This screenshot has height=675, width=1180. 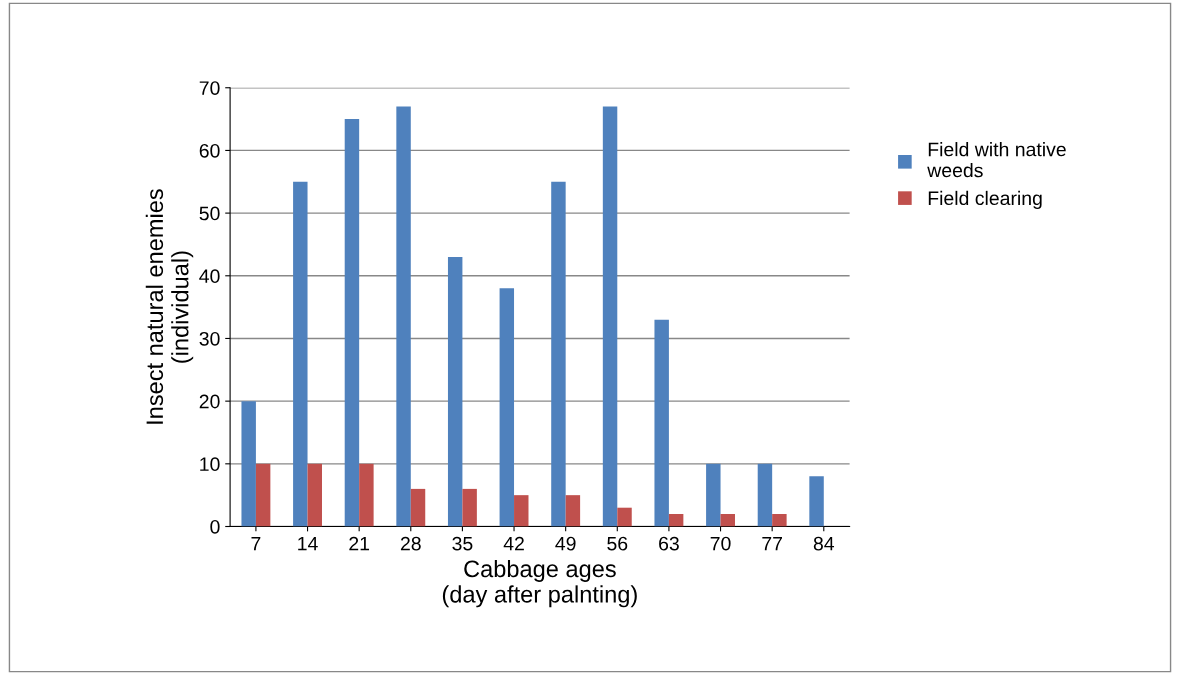 What do you see at coordinates (210, 464) in the screenshot?
I see `y-tick-label: 10` at bounding box center [210, 464].